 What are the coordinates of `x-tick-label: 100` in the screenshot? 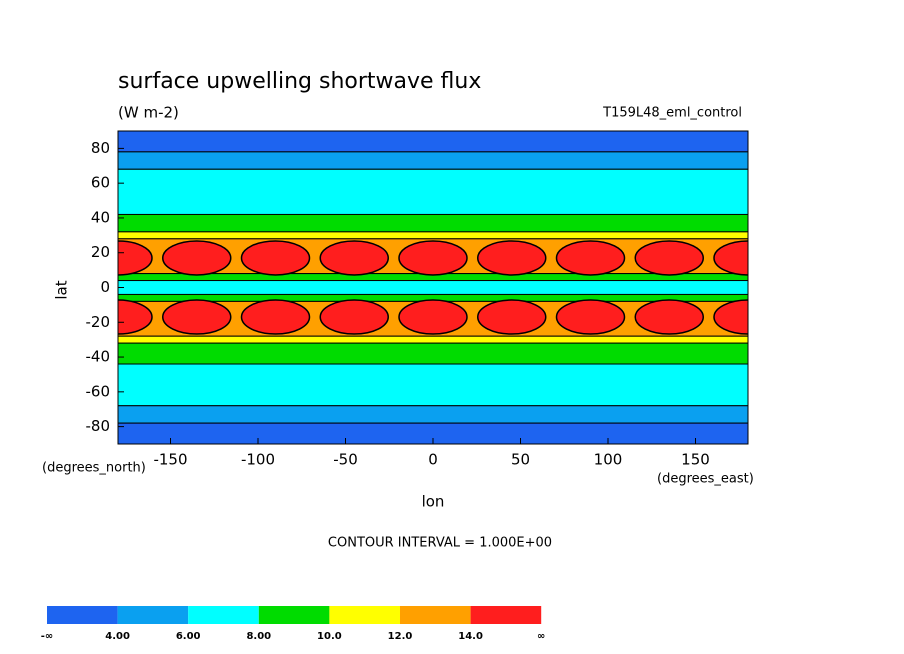 It's located at (608, 460).